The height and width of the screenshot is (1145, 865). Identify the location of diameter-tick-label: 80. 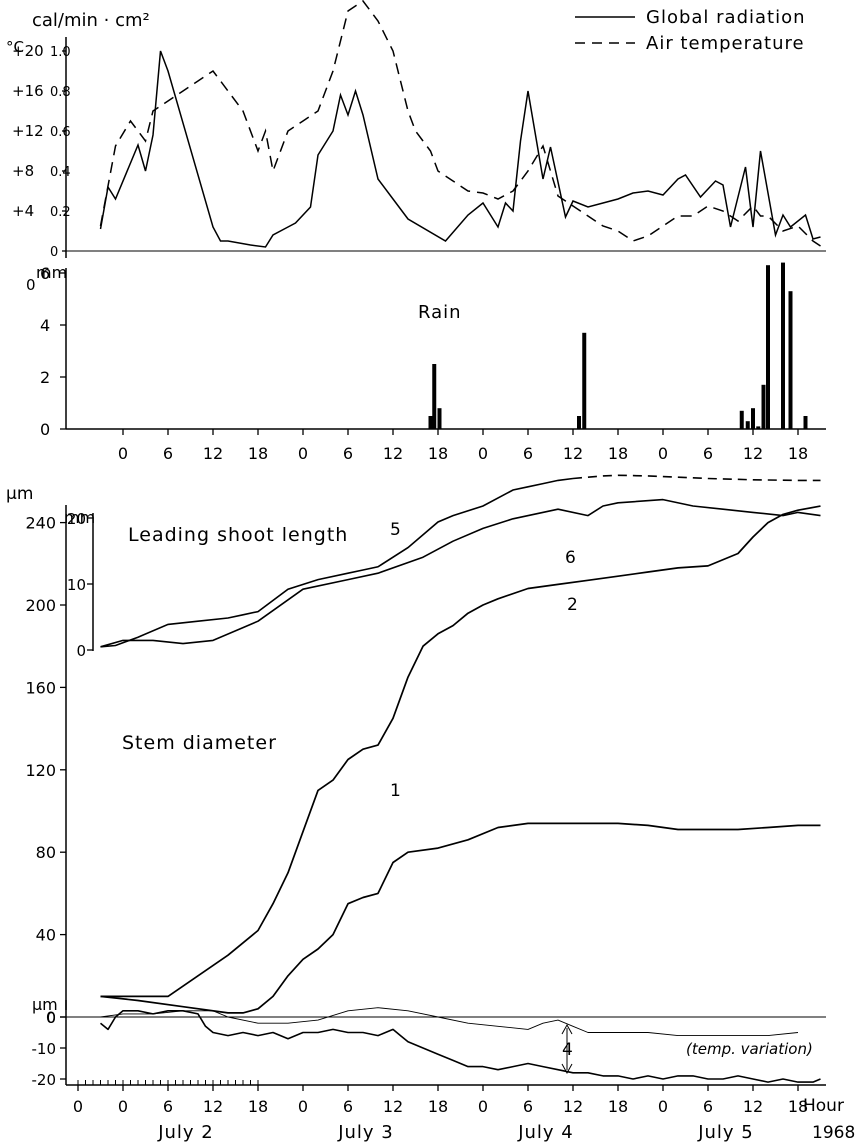
(46, 852).